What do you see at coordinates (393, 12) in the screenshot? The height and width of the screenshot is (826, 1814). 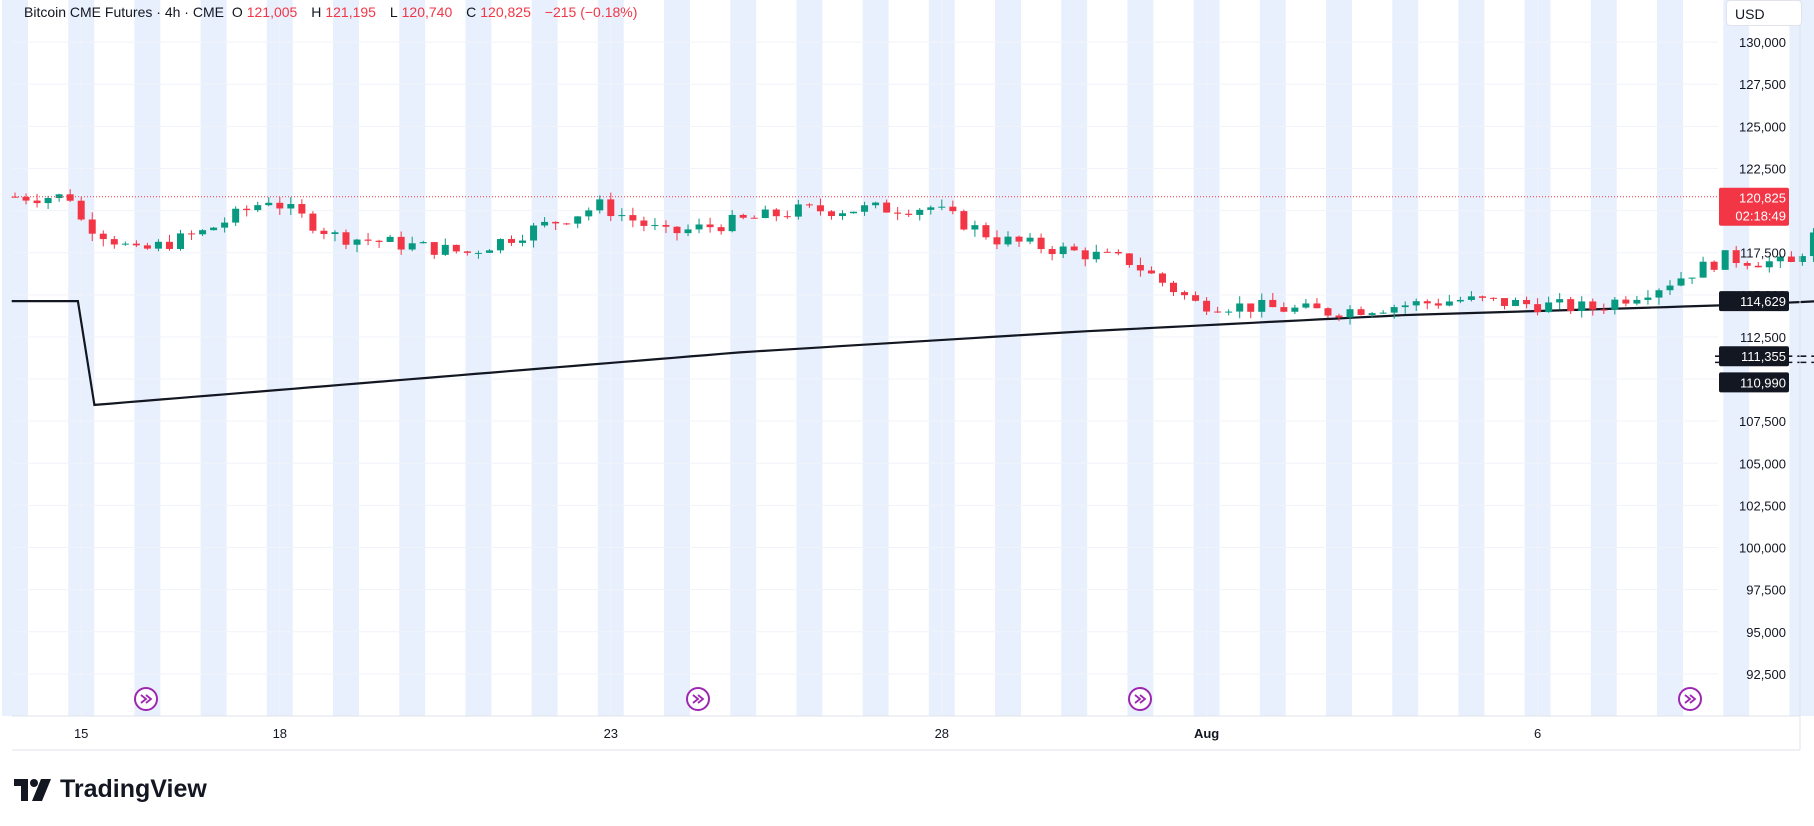 I see `low-label: L` at bounding box center [393, 12].